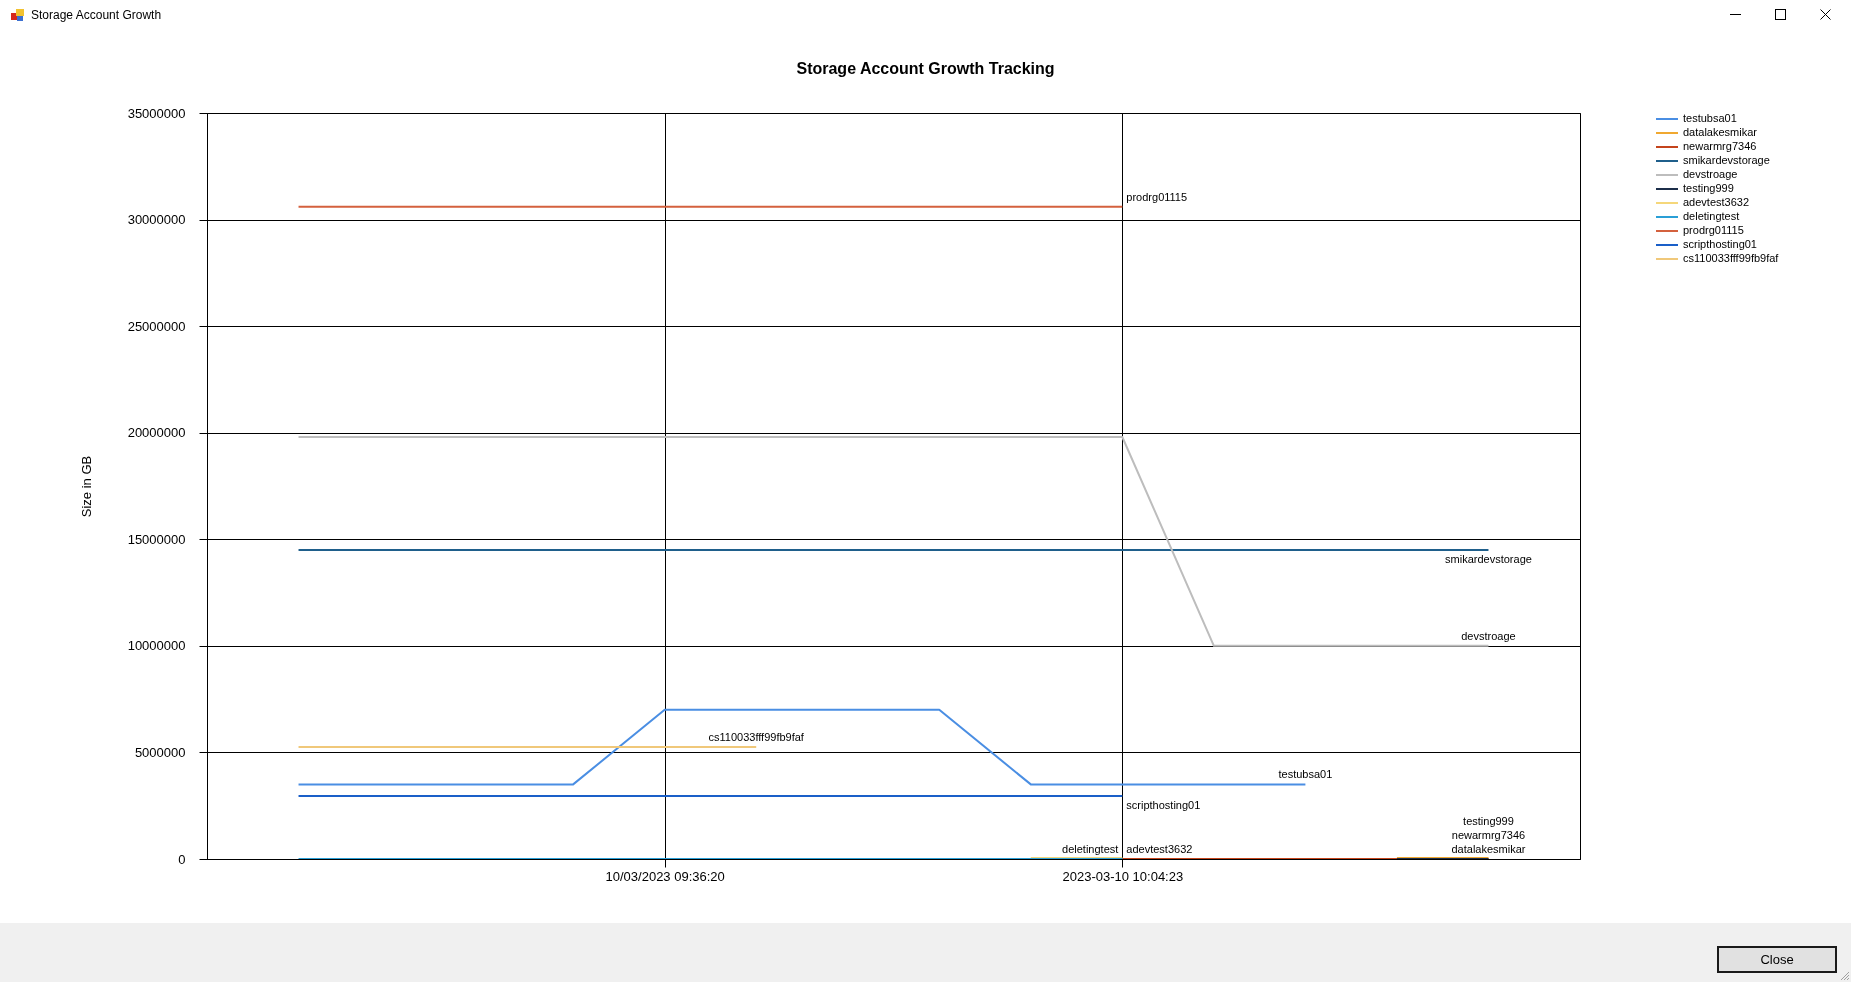 Image resolution: width=1851 pixels, height=982 pixels. What do you see at coordinates (156, 326) in the screenshot?
I see `y-tick-label: 25000000` at bounding box center [156, 326].